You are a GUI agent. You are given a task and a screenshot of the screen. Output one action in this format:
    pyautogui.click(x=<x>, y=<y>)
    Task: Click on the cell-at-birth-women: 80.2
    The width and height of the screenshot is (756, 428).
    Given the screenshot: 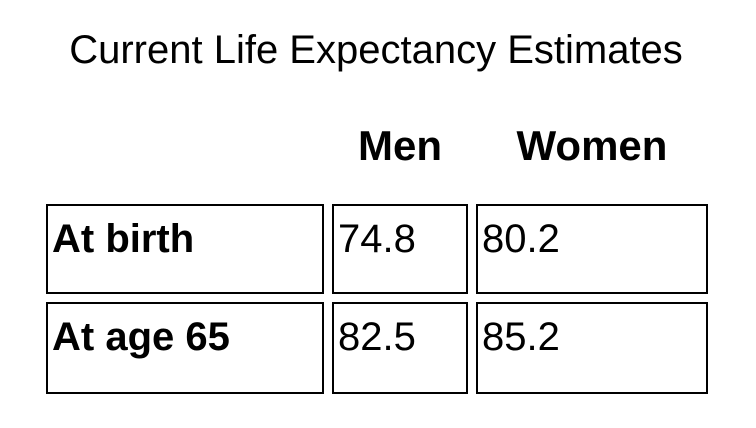 What is the action you would take?
    pyautogui.click(x=592, y=249)
    